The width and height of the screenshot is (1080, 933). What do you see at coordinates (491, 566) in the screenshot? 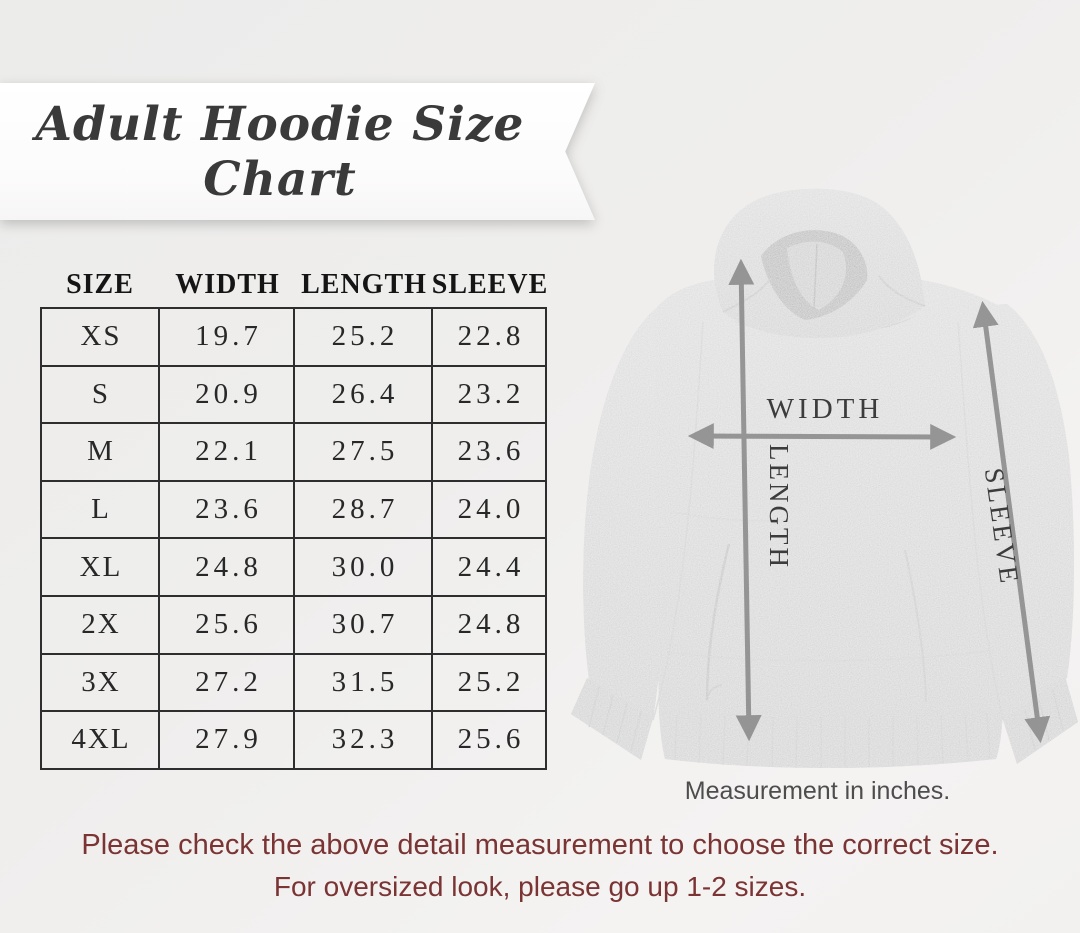
I see `cell-sleeve: 24.4` at bounding box center [491, 566].